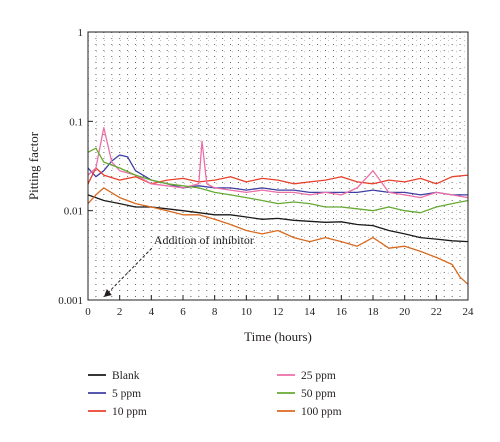 The width and height of the screenshot is (500, 442). Describe the element at coordinates (33, 165) in the screenshot. I see `y-axis-title: Pitting factor` at that location.